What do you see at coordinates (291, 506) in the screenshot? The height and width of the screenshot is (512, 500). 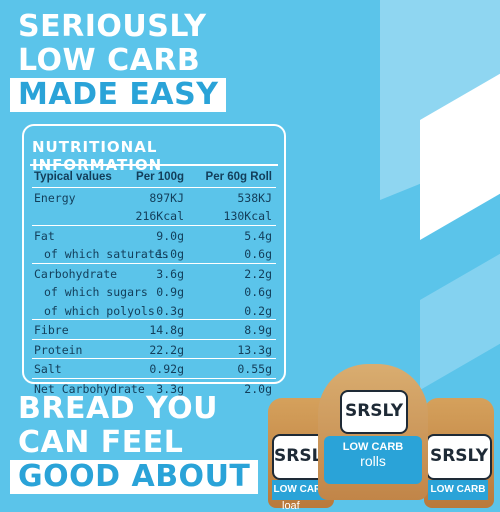 I see `left-loaf-type: loaf` at bounding box center [291, 506].